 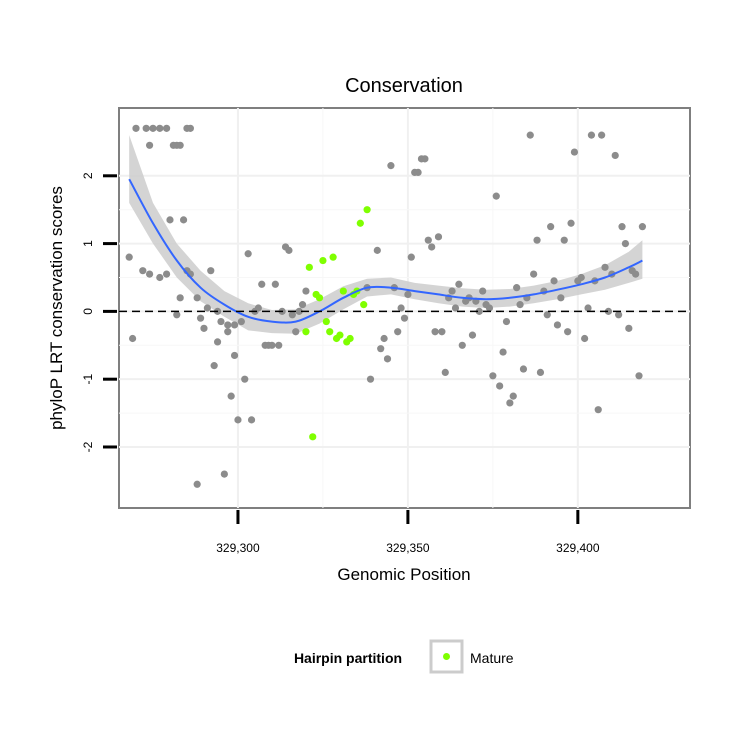 I want to click on legend-key-box, so click(x=446, y=656).